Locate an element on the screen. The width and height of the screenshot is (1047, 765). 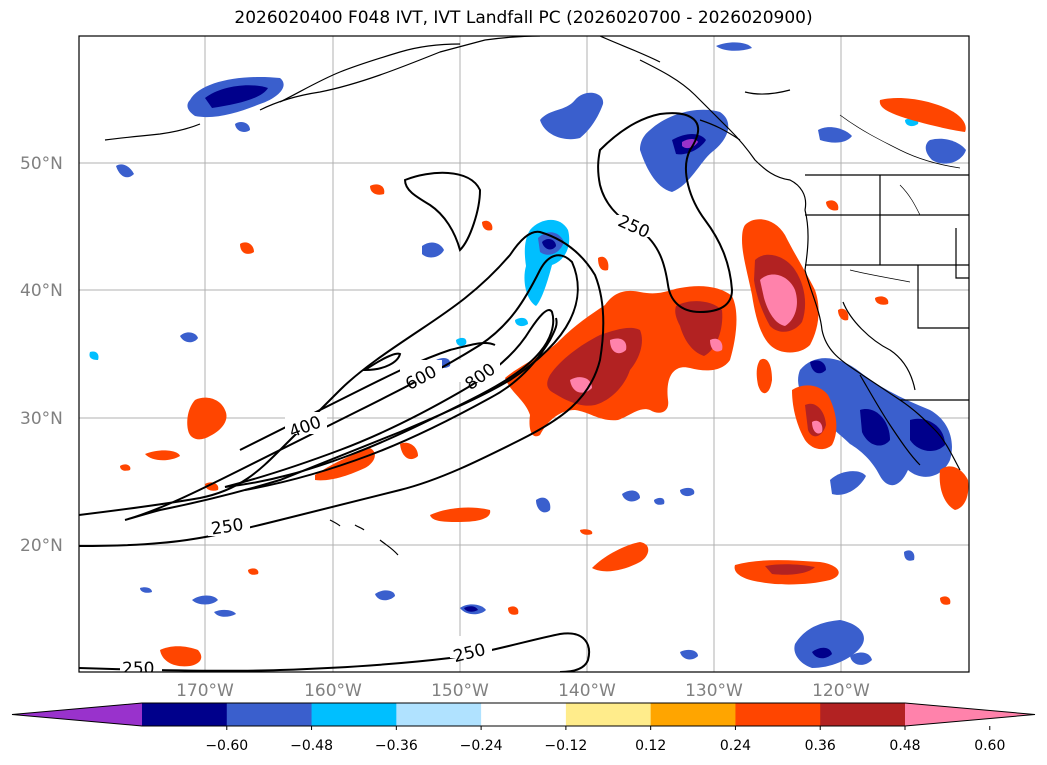
colorbar-tick-label: 0.60 is located at coordinates (989, 746).